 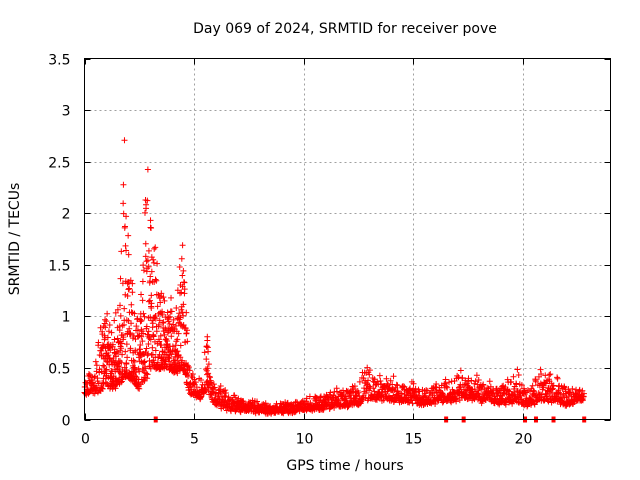 I want to click on x-tick-label: 10, so click(x=305, y=440).